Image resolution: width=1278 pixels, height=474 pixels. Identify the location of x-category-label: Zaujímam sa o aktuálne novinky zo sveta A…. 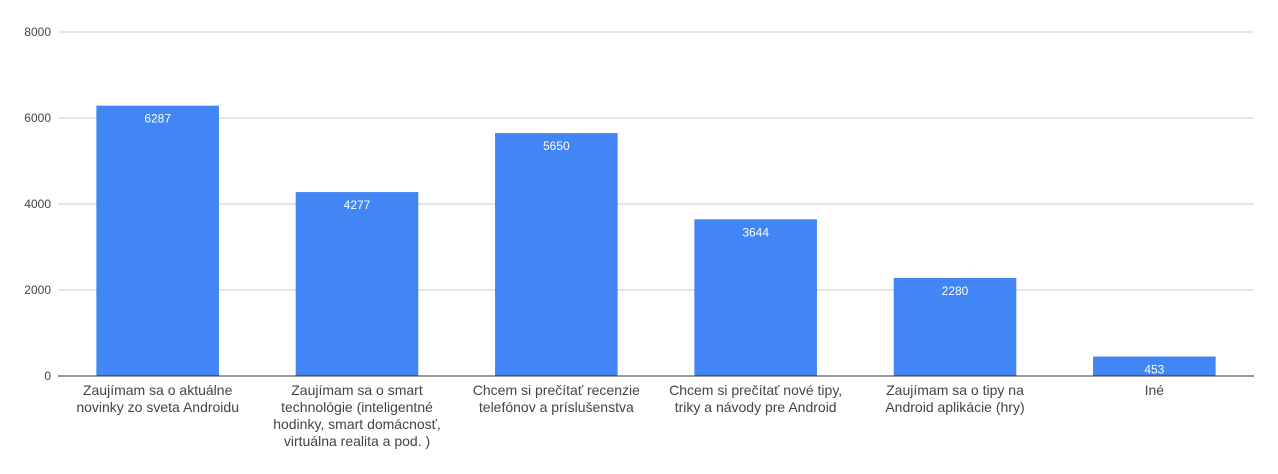
(157, 398).